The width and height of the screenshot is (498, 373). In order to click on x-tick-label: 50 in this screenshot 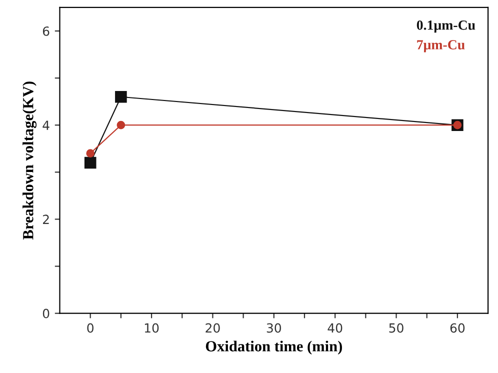, I will do `click(396, 328)`.